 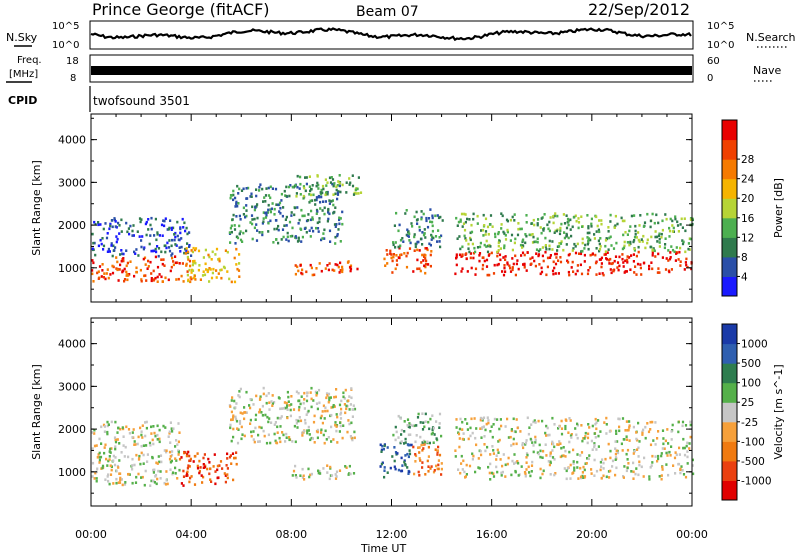 What do you see at coordinates (392, 534) in the screenshot?
I see `x-tick-label: 12:00` at bounding box center [392, 534].